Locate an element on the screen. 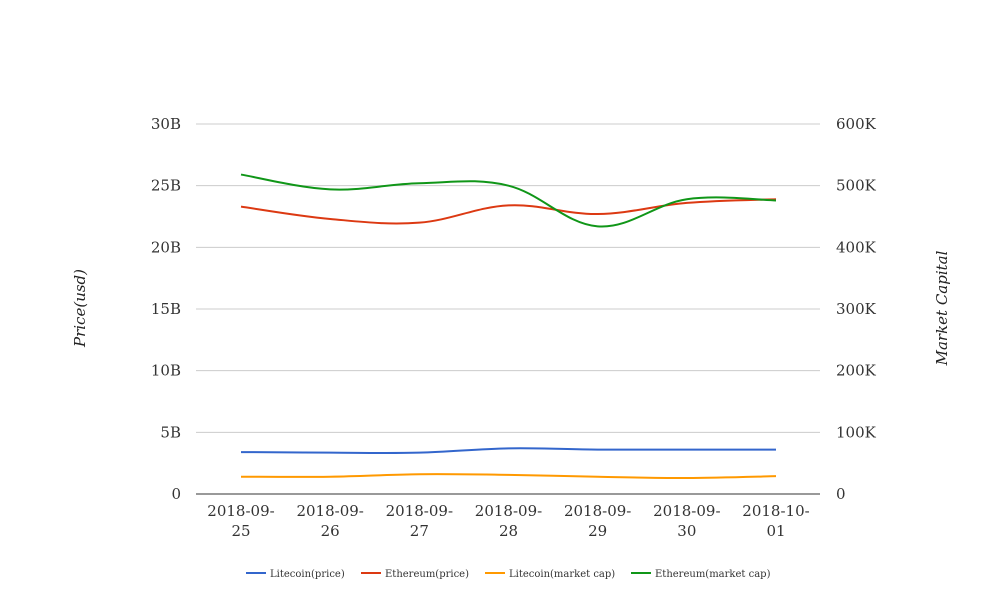 The width and height of the screenshot is (1008, 616). x-tick-label: 2018-09-25 is located at coordinates (240, 521).